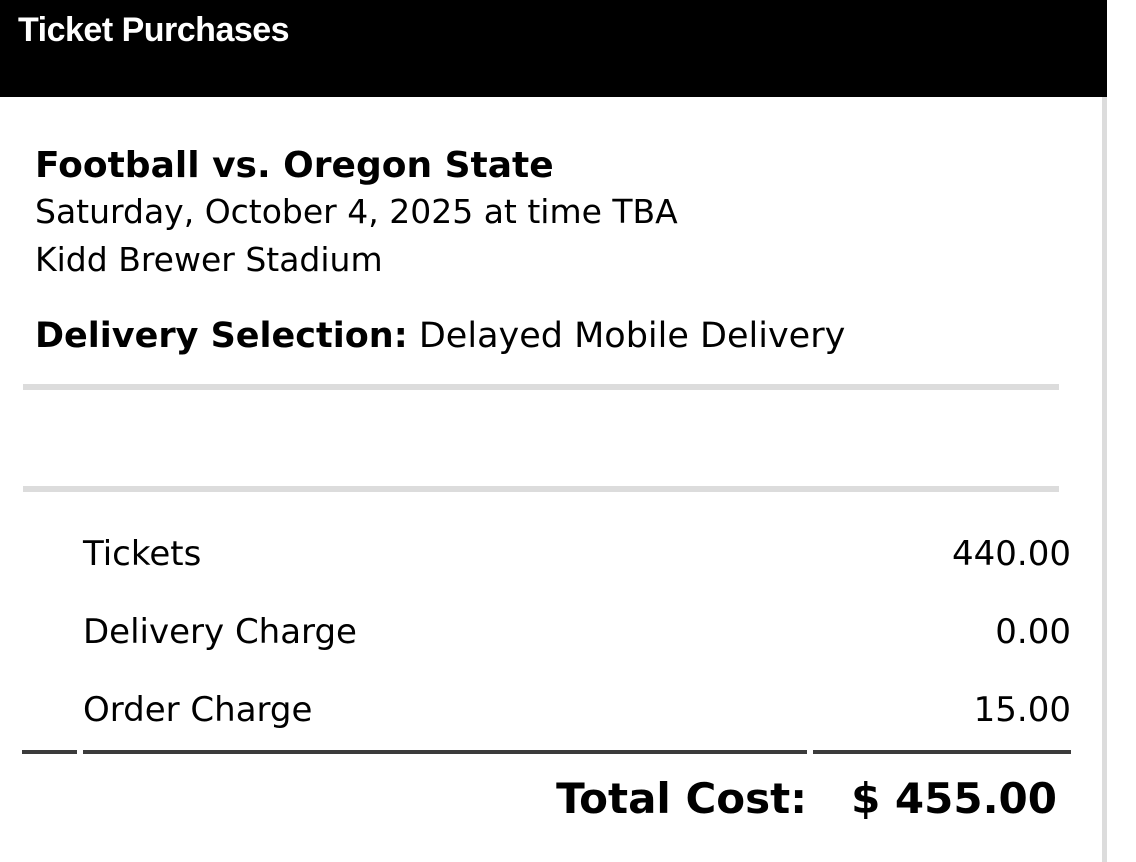  What do you see at coordinates (198, 710) in the screenshot?
I see `charge-label: Order Charge` at bounding box center [198, 710].